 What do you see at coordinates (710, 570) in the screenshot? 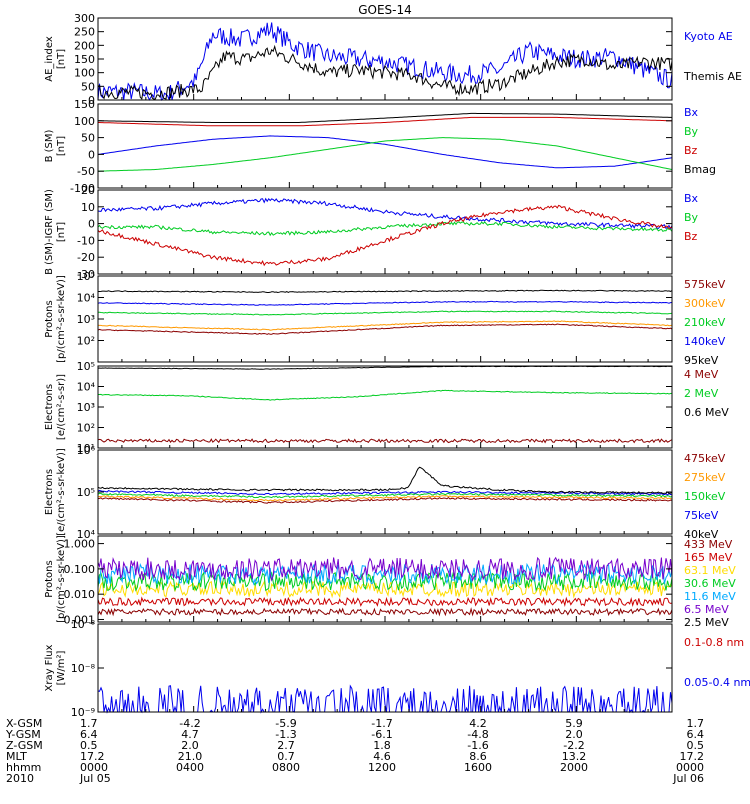
I see `legend-protons2-2: 63.1 MeV` at bounding box center [710, 570].